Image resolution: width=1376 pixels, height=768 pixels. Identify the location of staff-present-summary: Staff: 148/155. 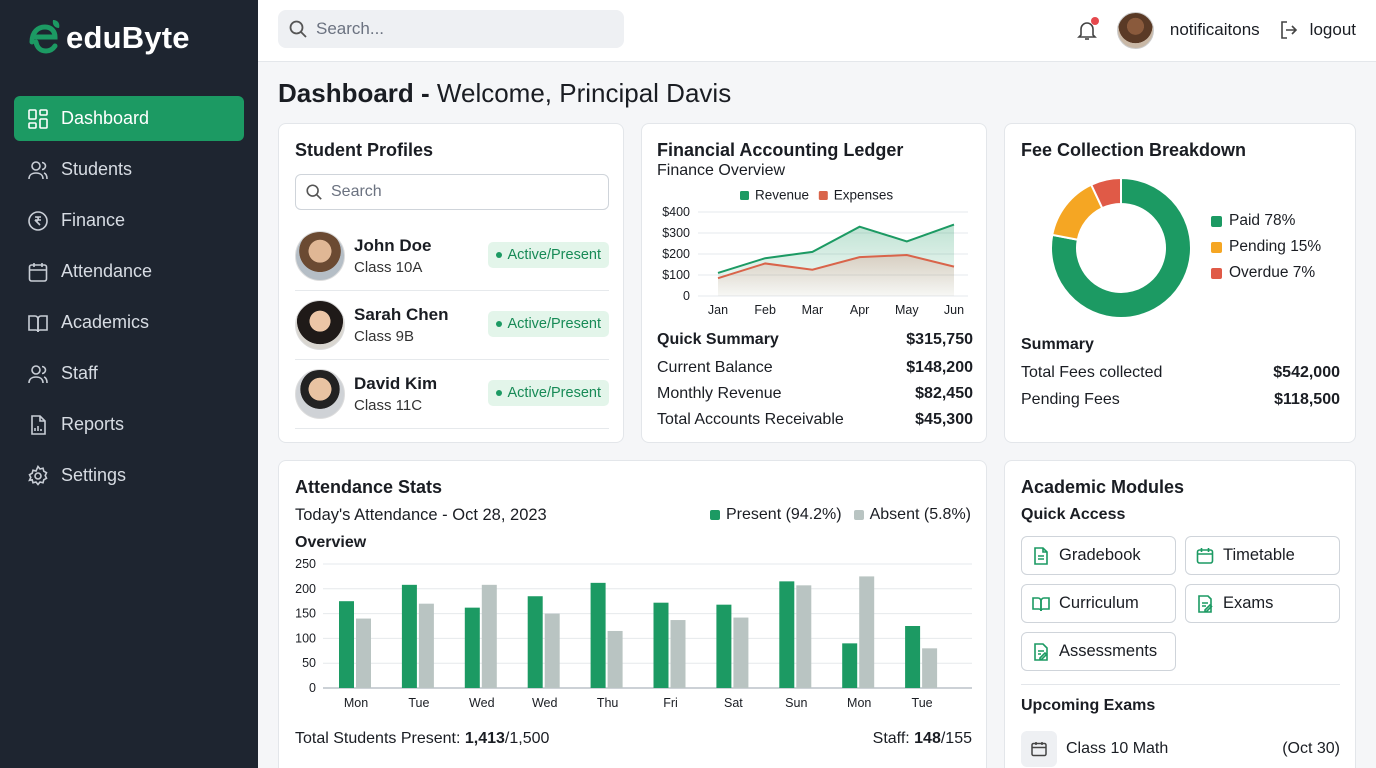
(922, 739).